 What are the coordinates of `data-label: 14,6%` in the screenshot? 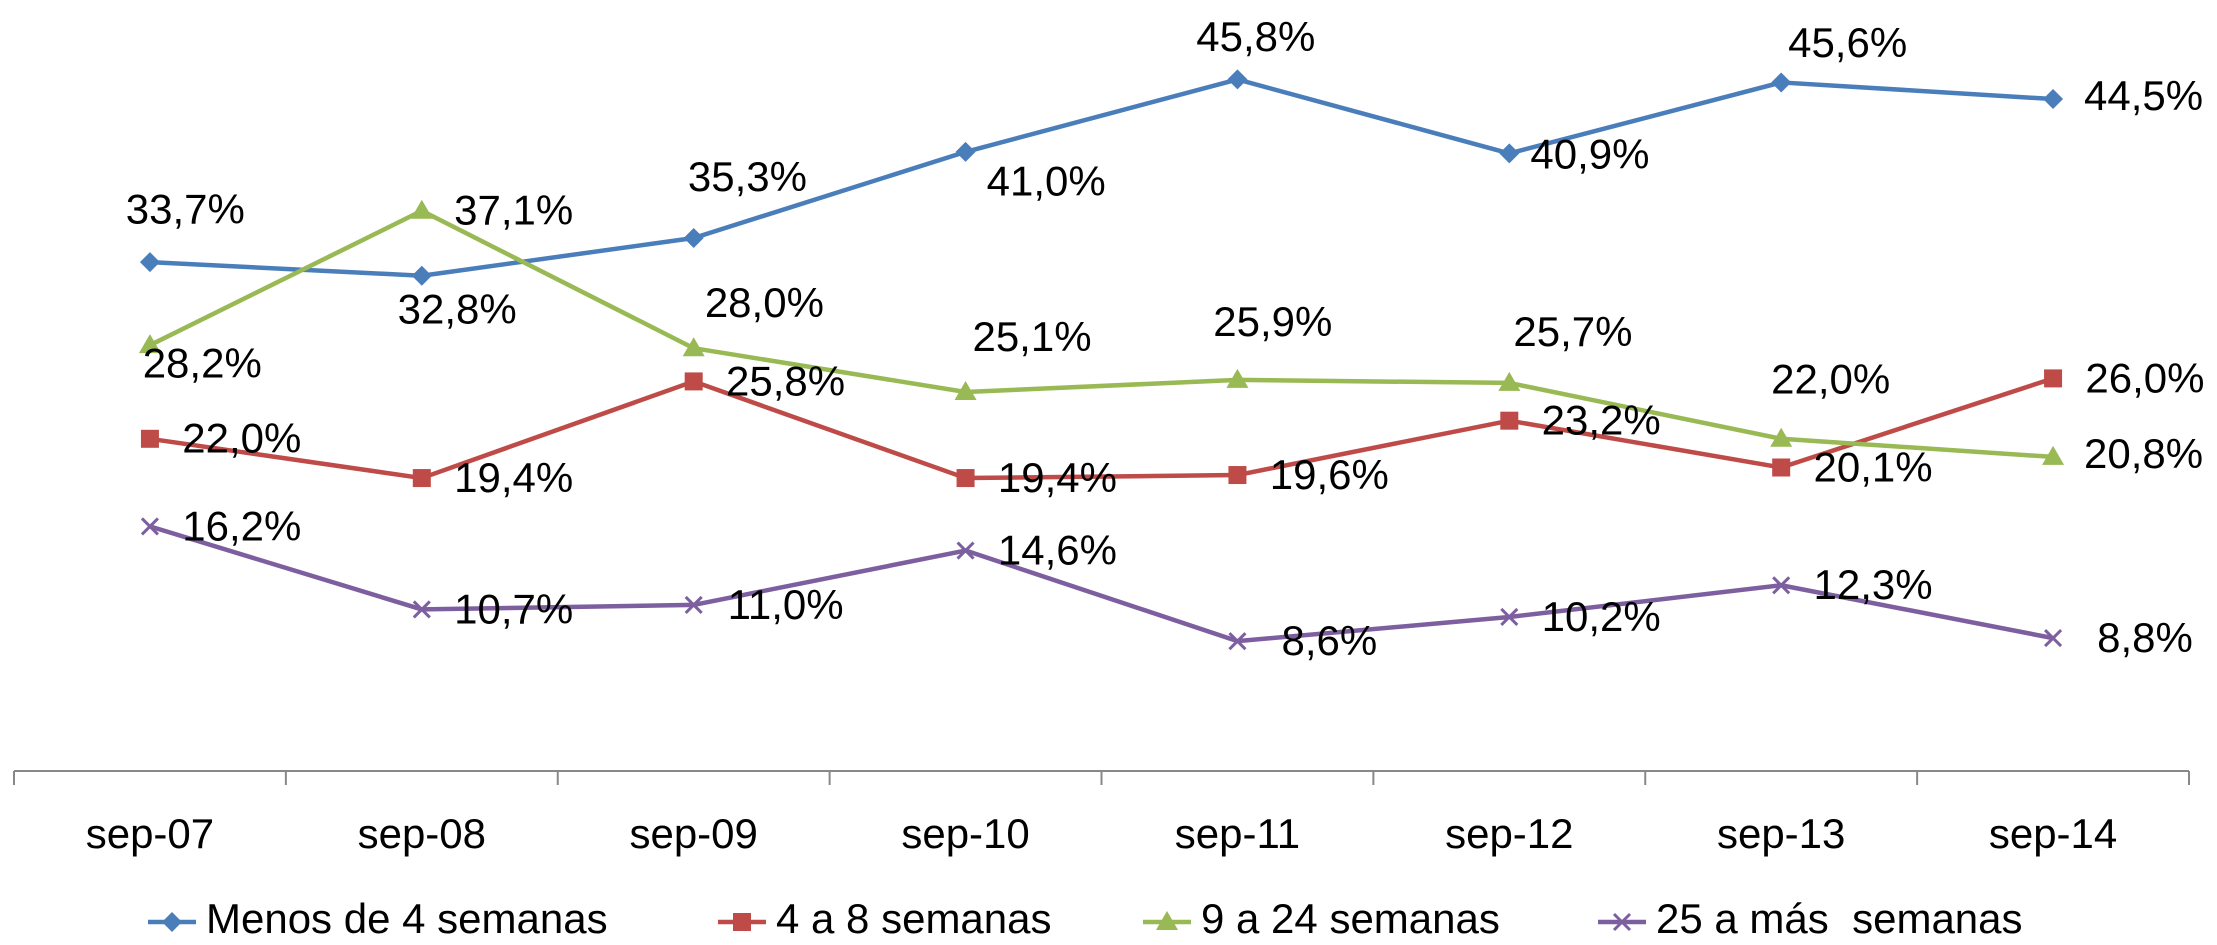 It's located at (1057, 549).